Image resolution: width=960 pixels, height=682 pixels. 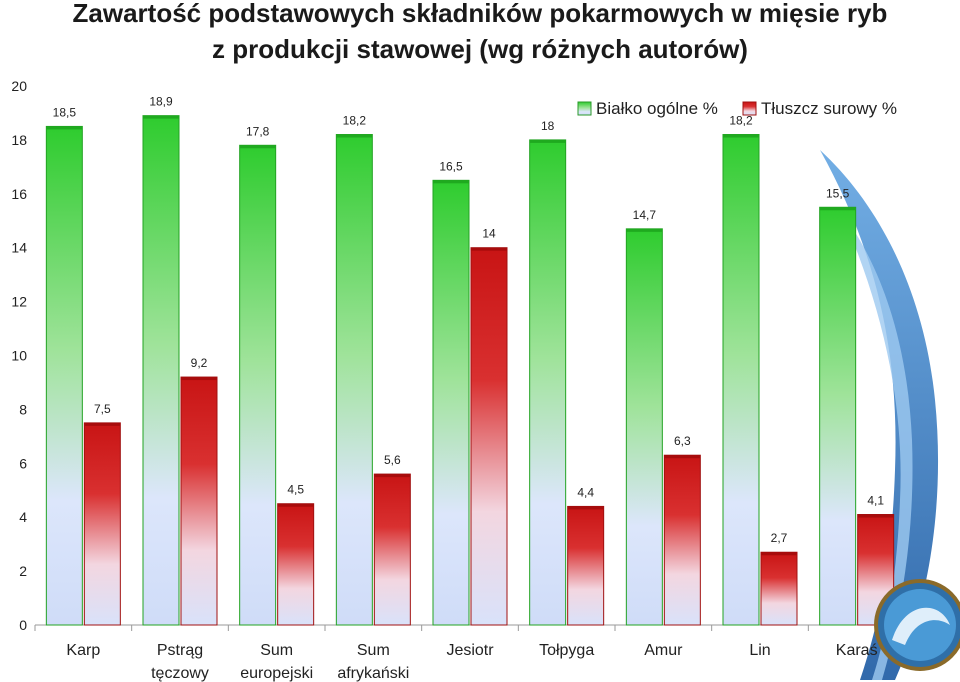 What do you see at coordinates (548, 126) in the screenshot?
I see `data-label-protein: 18` at bounding box center [548, 126].